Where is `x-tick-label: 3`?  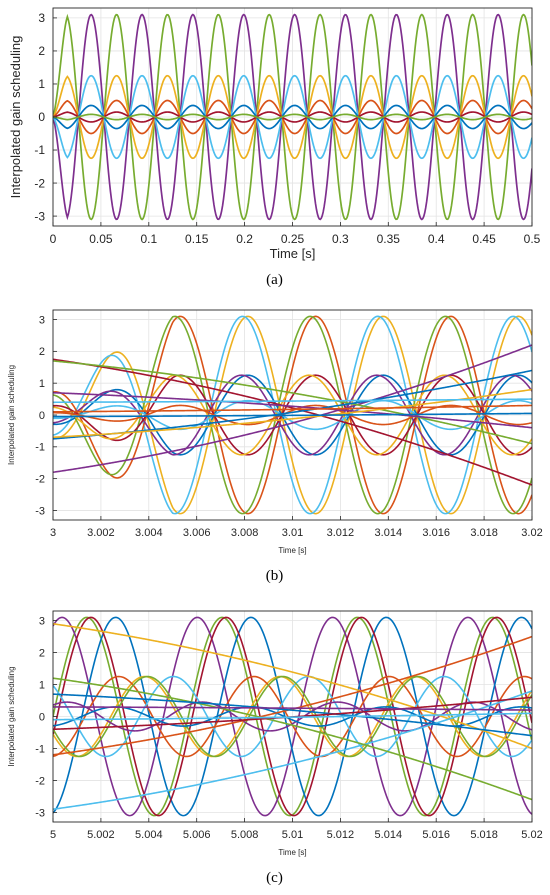 x-tick-label: 3 is located at coordinates (53, 533).